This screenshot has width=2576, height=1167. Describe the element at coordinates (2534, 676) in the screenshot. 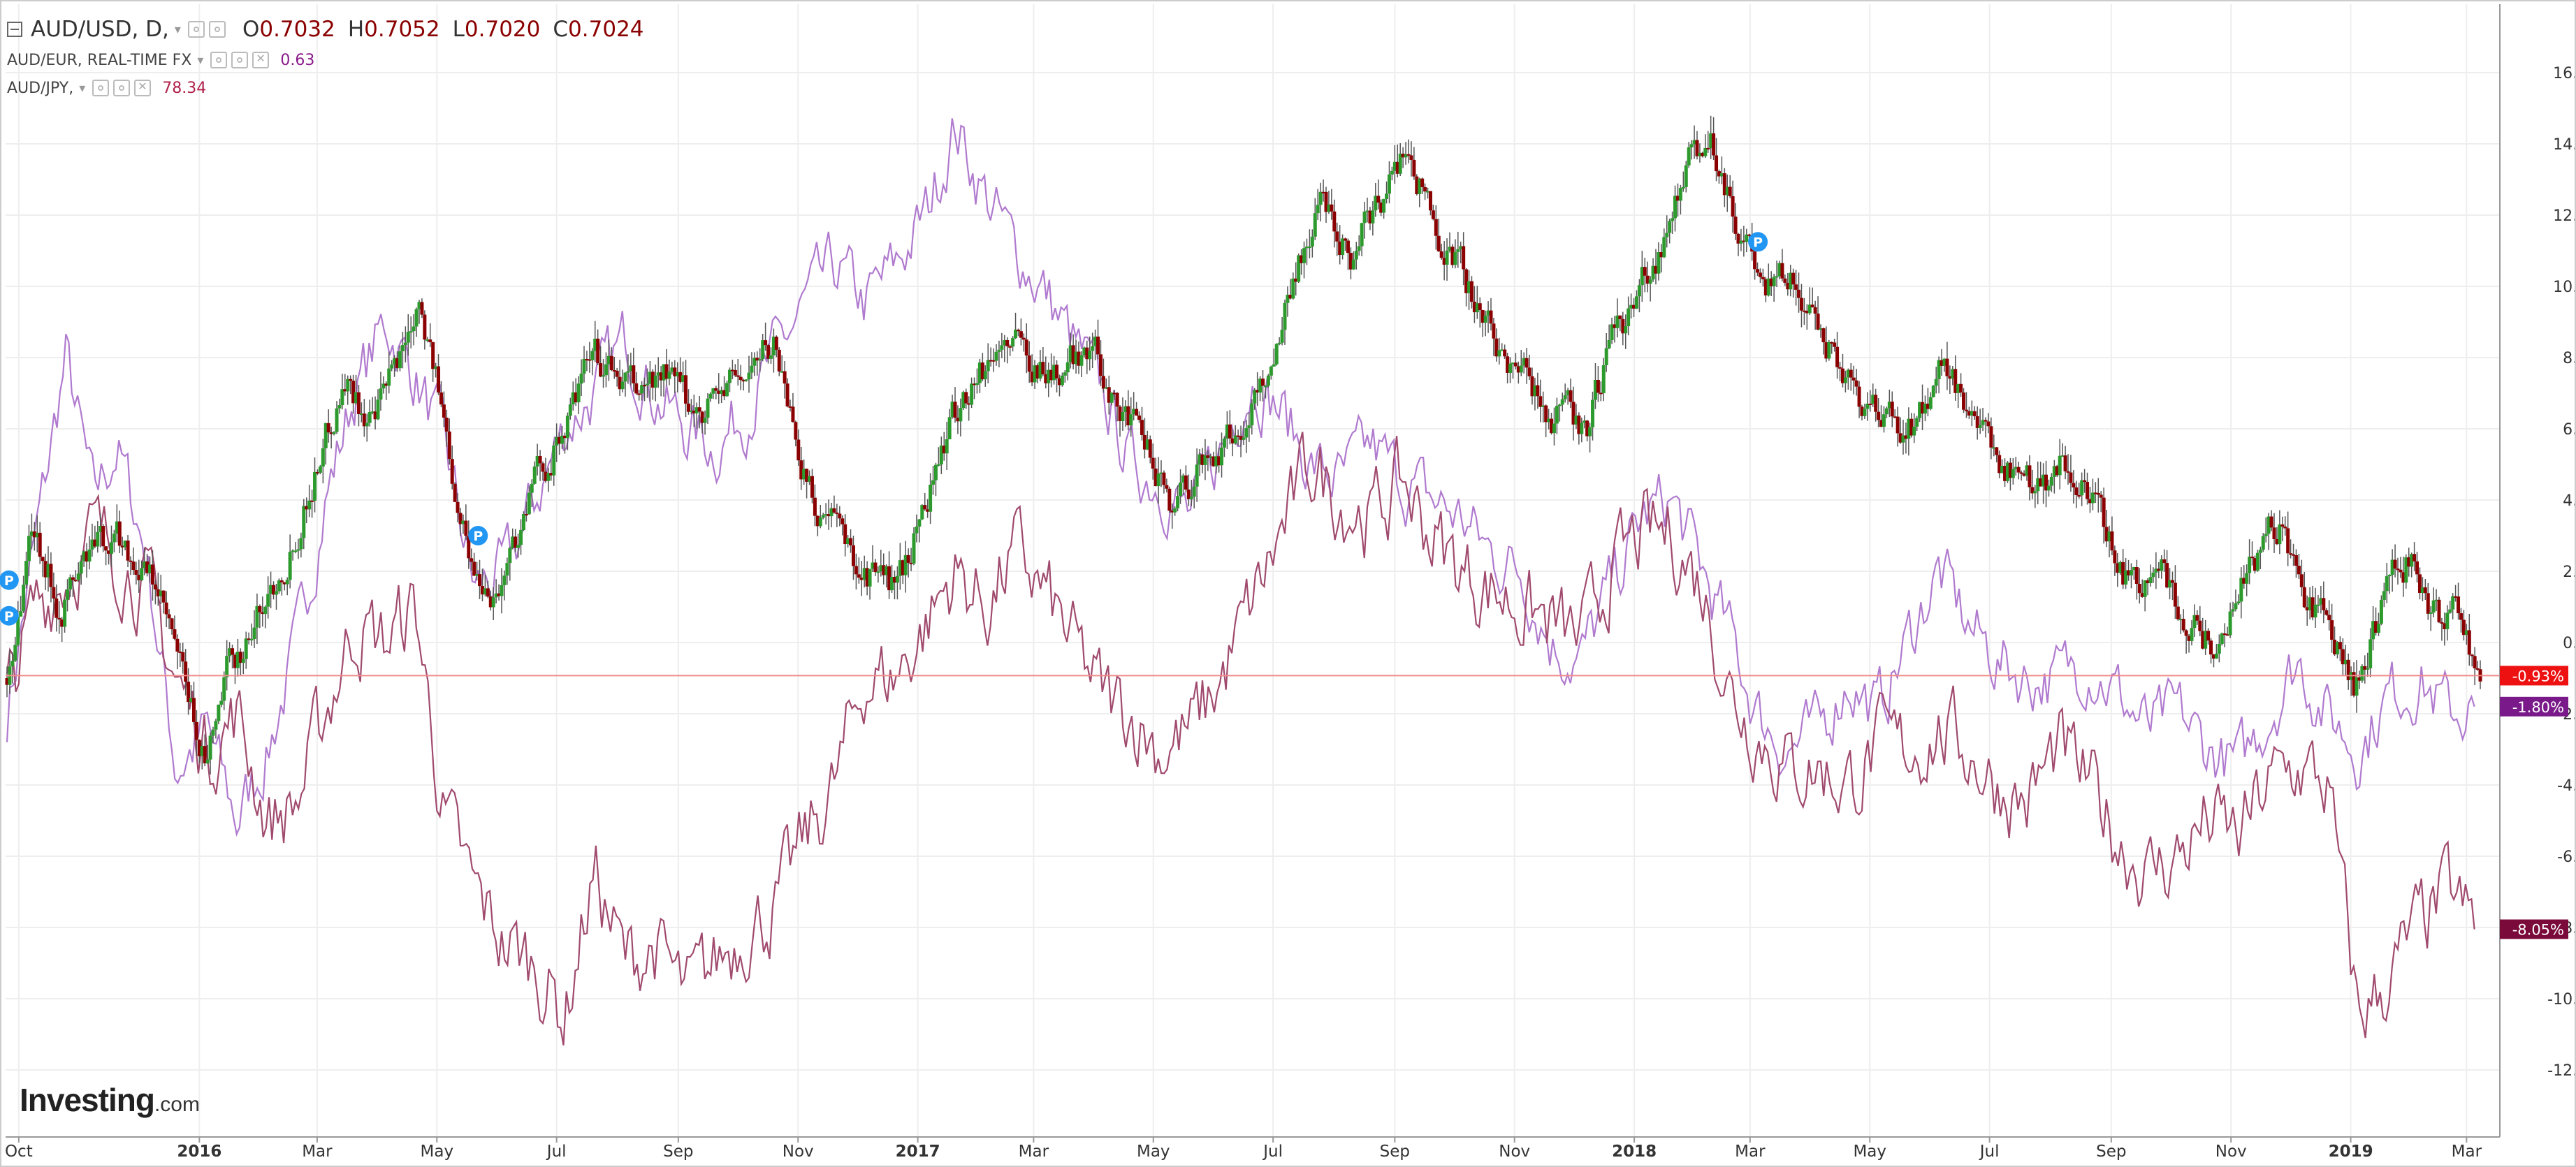

I see `last-value-badge` at that location.